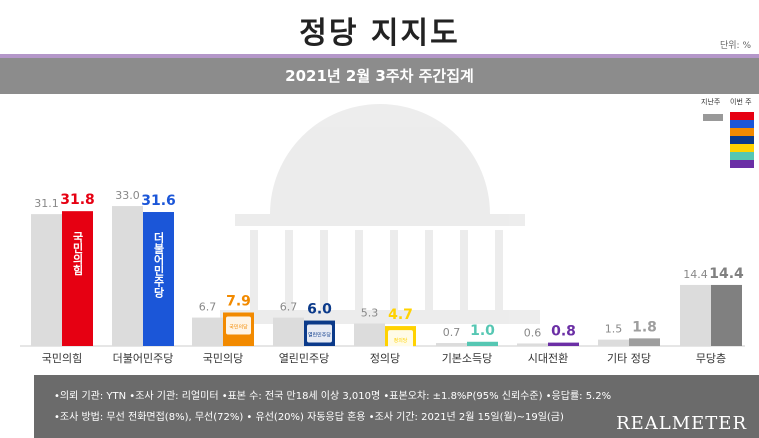 This screenshot has width=759, height=438. What do you see at coordinates (711, 102) in the screenshot?
I see `legend-last-week: 지난주` at bounding box center [711, 102].